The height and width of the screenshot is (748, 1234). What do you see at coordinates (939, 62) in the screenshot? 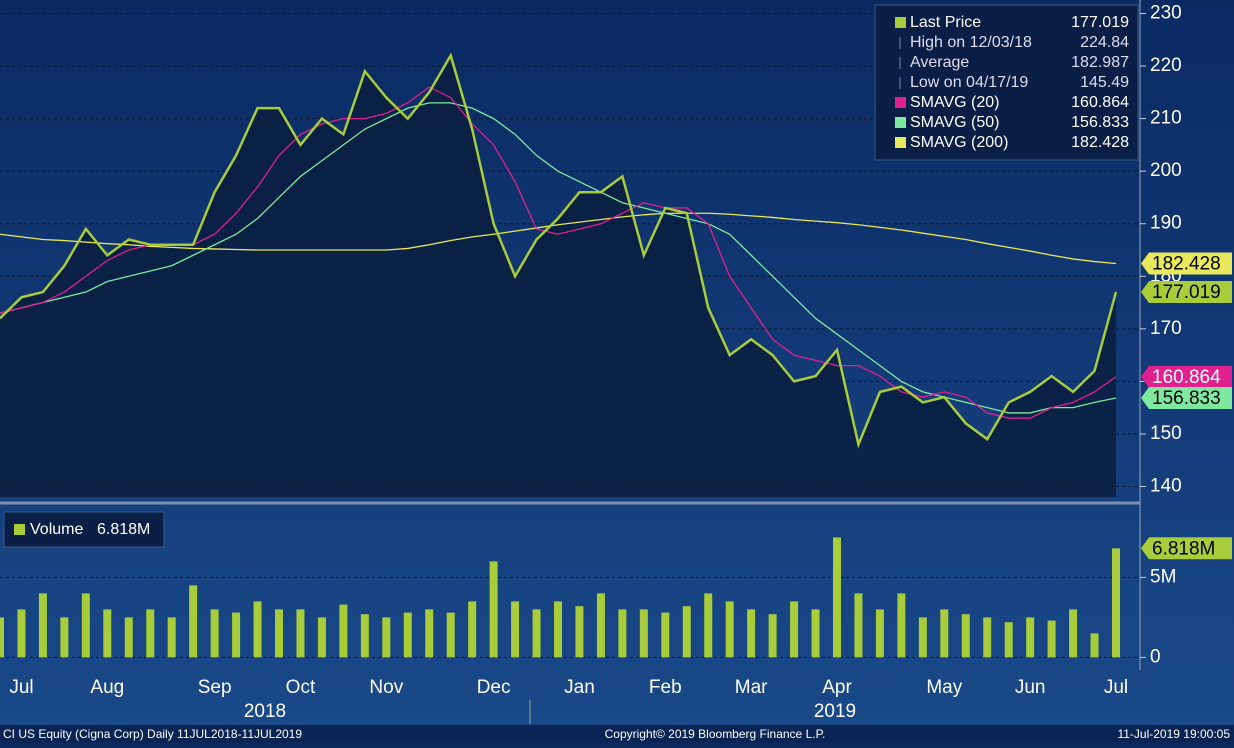
I see `legend-label: Average` at bounding box center [939, 62].